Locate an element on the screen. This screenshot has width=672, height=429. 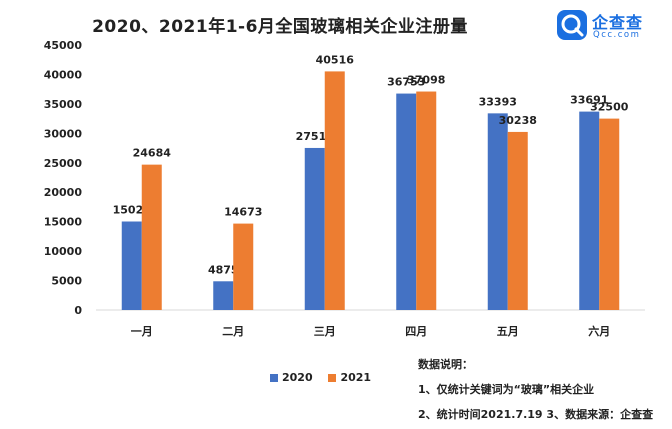
data-label-2021: 24684 is located at coordinates (152, 153).